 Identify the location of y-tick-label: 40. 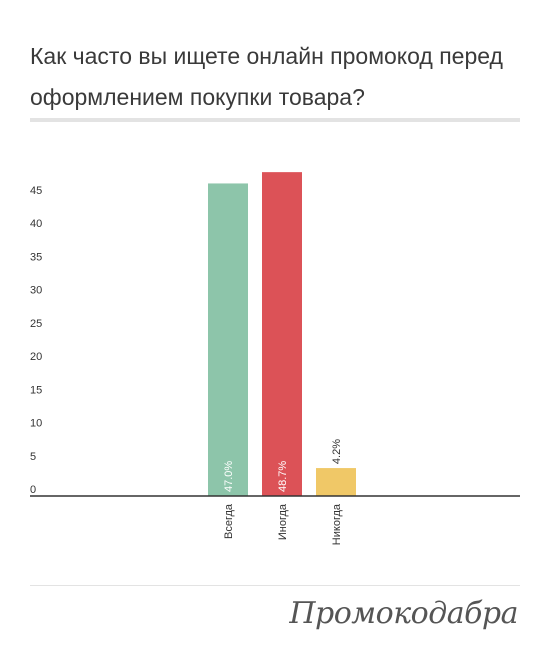
(36, 224).